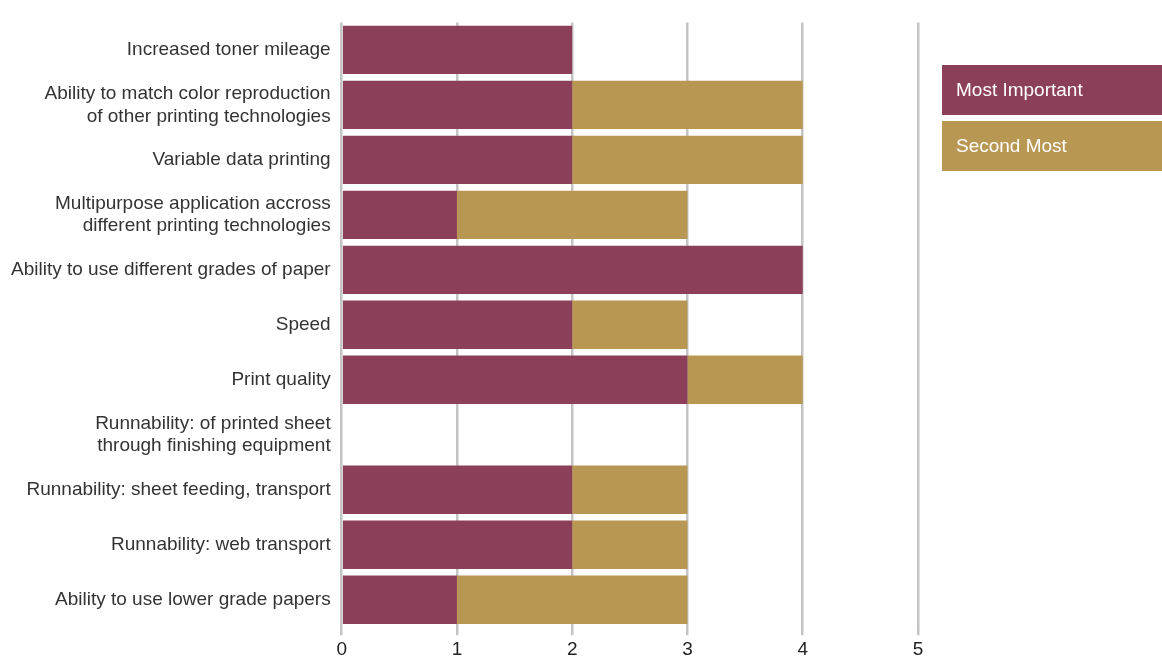  What do you see at coordinates (221, 543) in the screenshot?
I see `y-tick-label: Runnability: web transport` at bounding box center [221, 543].